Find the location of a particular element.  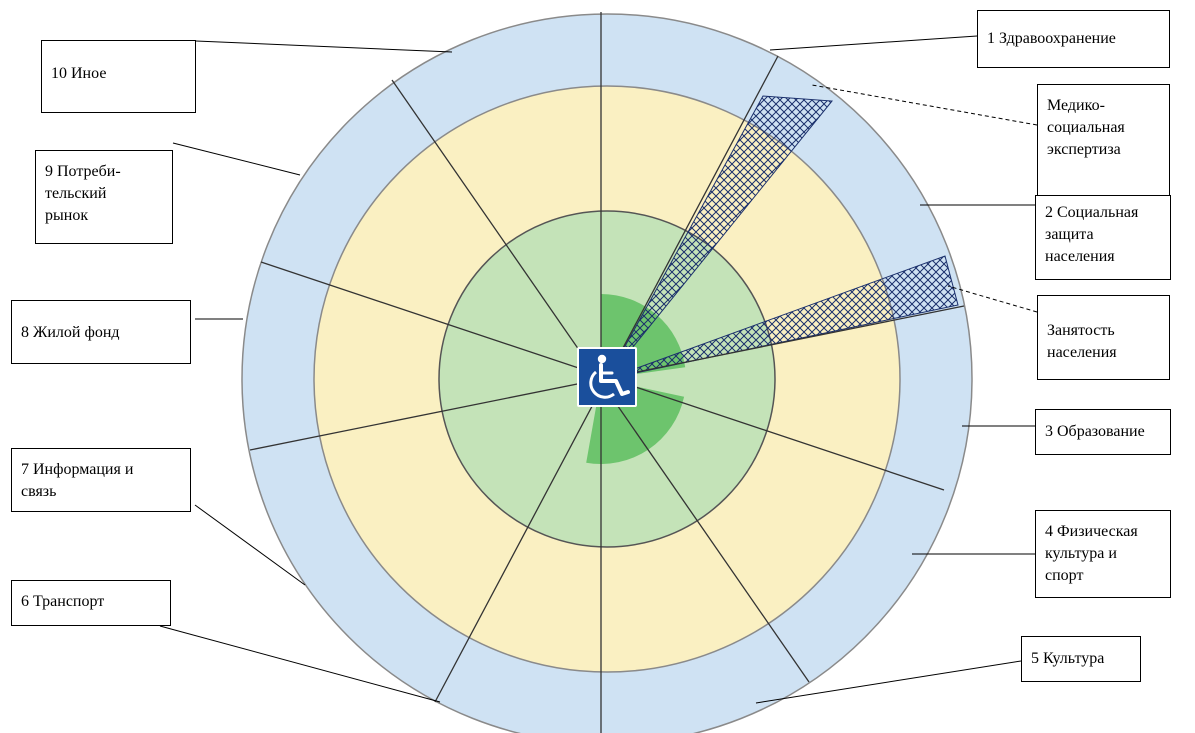

label-employment: Занятость населения is located at coordinates (1103, 337).